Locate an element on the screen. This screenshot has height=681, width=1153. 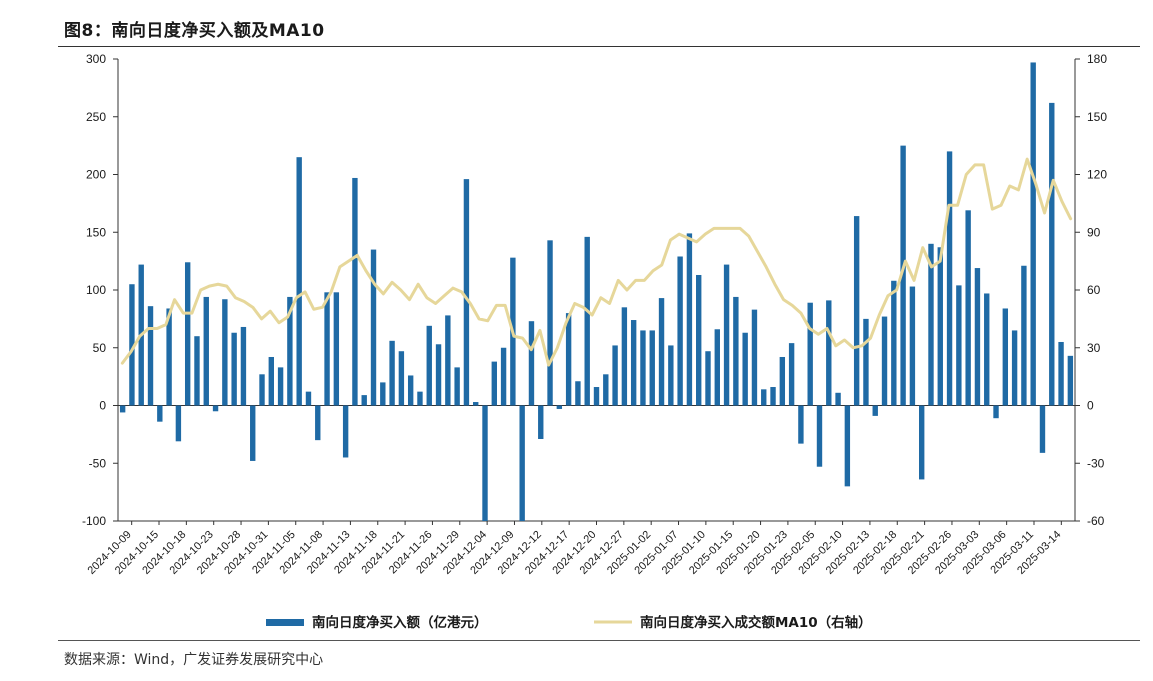
right-tick-label: 30 is located at coordinates (1094, 348).